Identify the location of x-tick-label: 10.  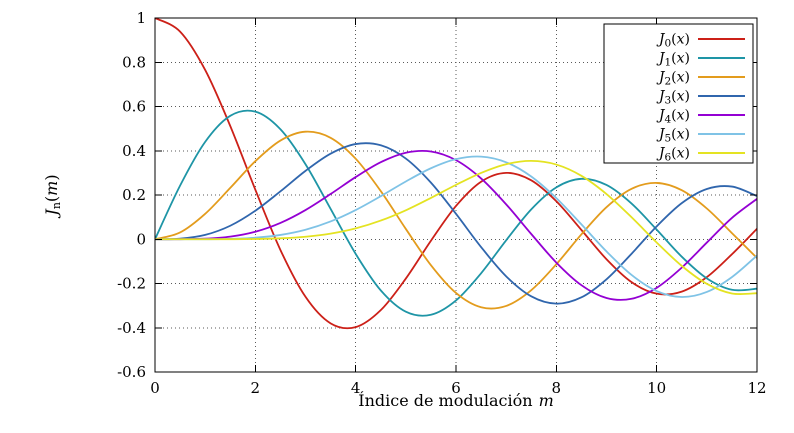
(656, 388).